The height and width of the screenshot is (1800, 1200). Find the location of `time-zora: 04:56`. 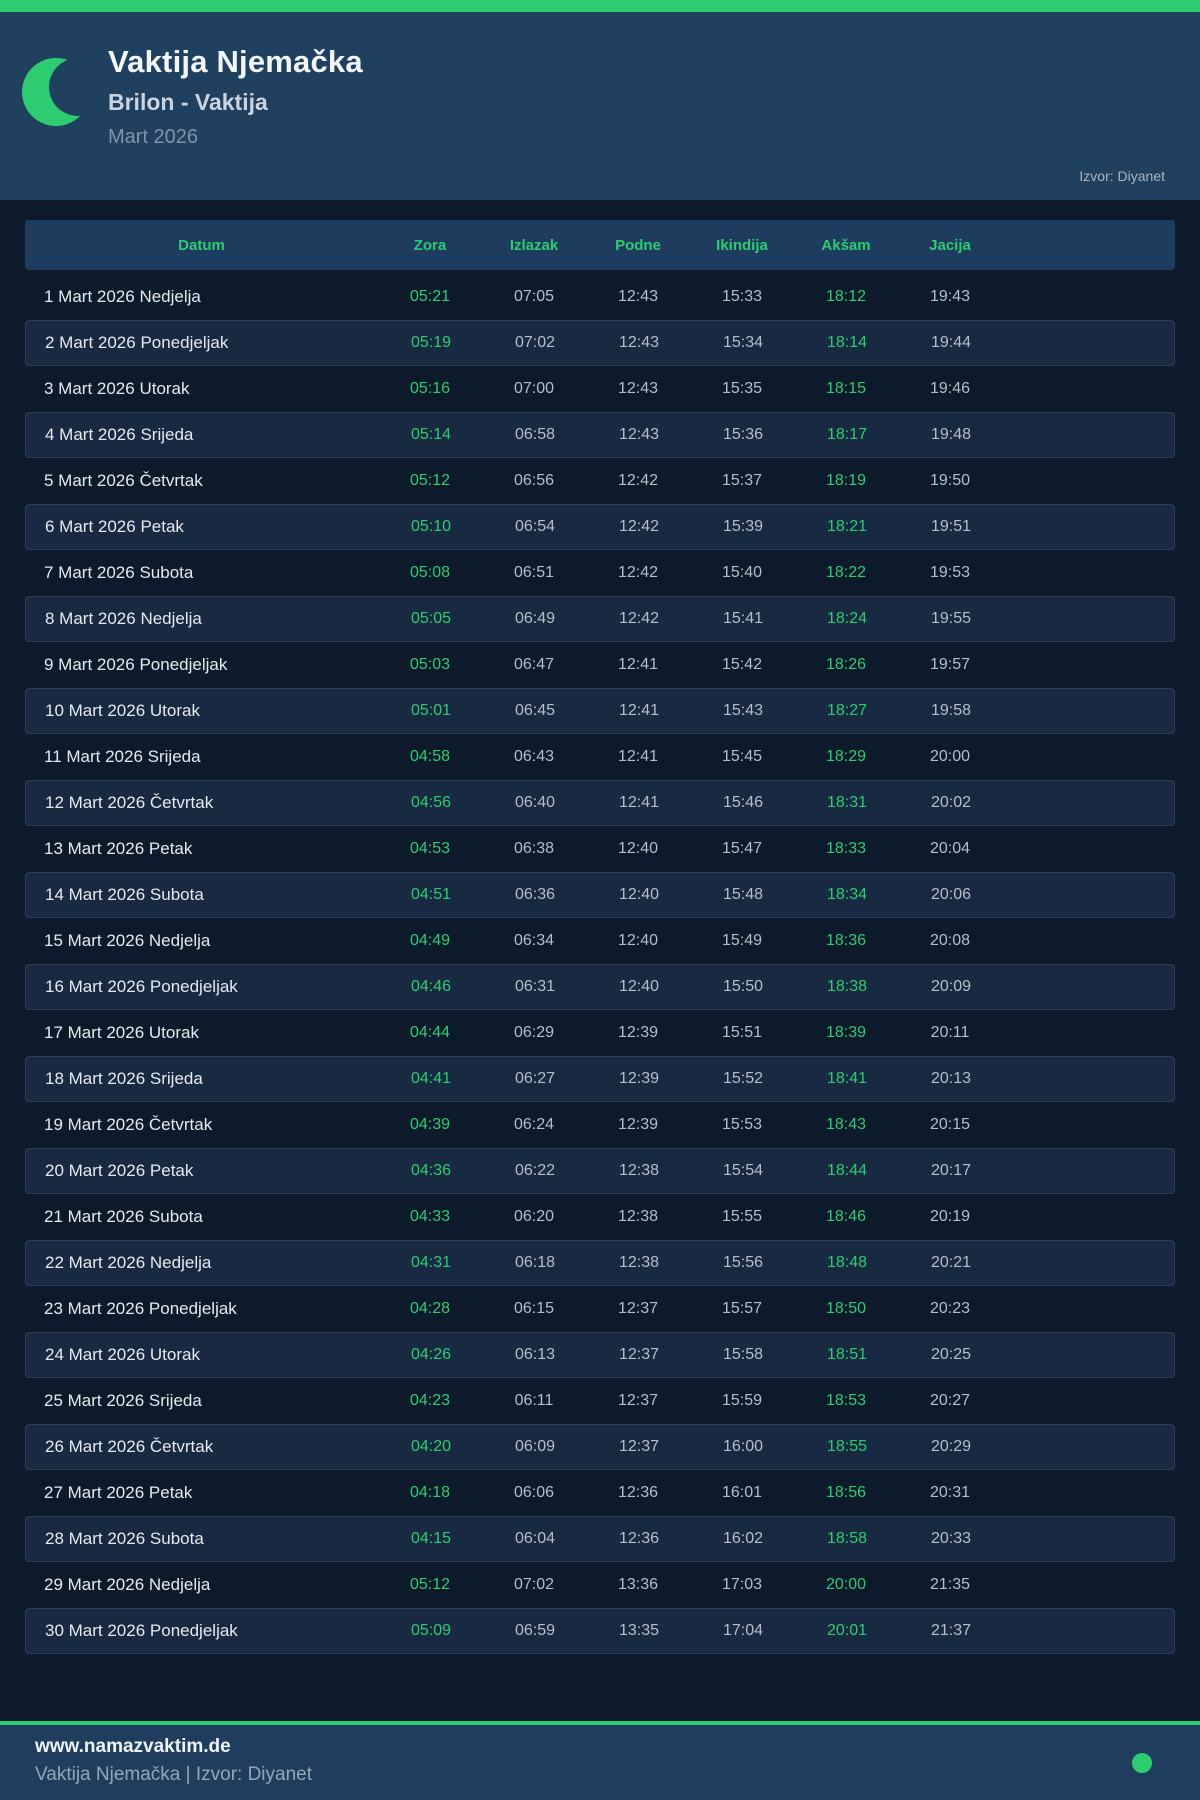

time-zora: 04:56 is located at coordinates (431, 802).